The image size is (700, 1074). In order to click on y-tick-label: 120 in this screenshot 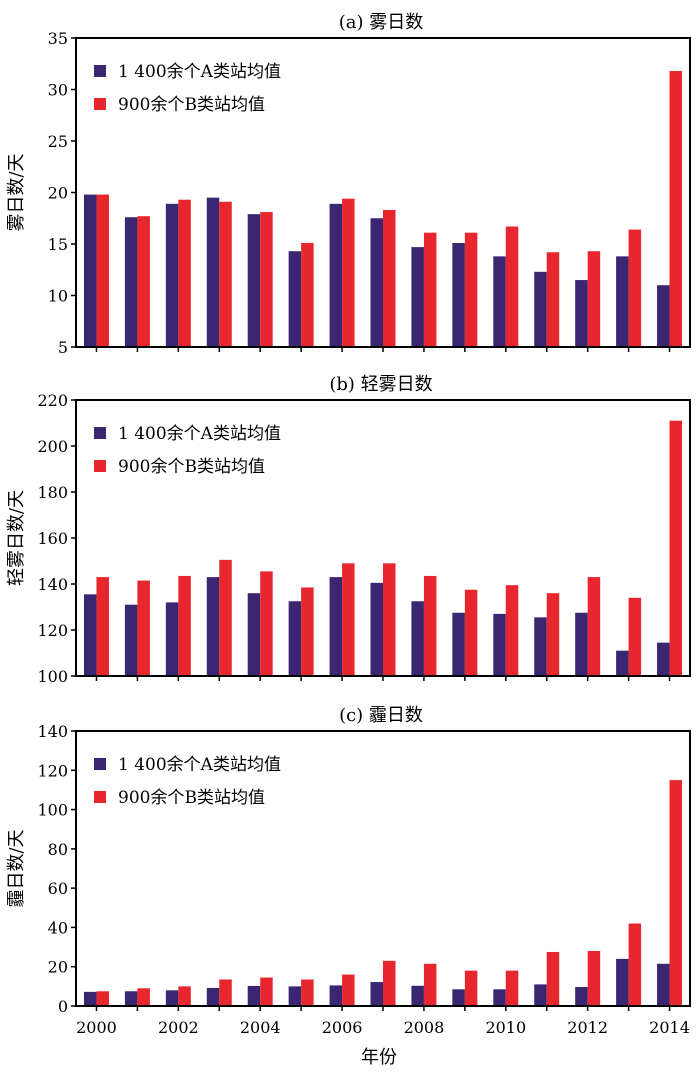, I will do `click(52, 630)`.